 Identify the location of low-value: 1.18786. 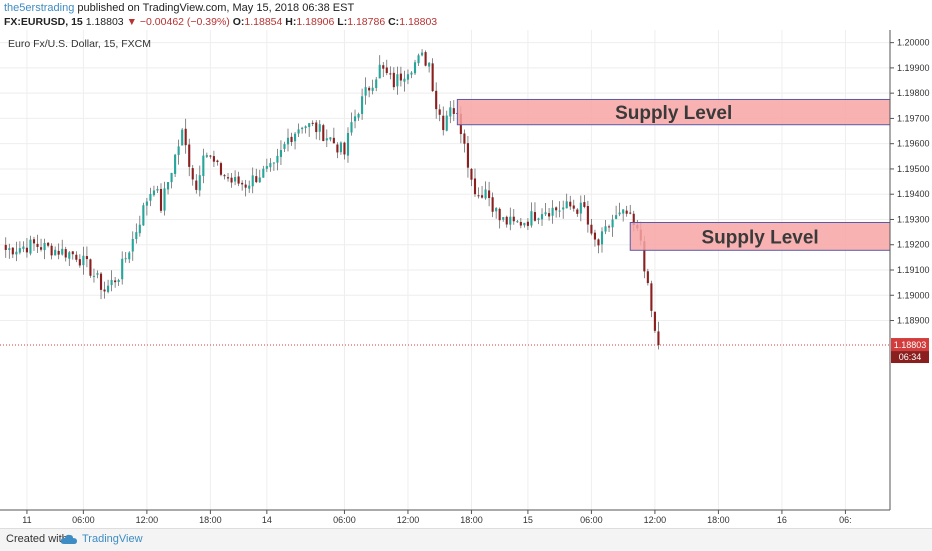
(366, 22).